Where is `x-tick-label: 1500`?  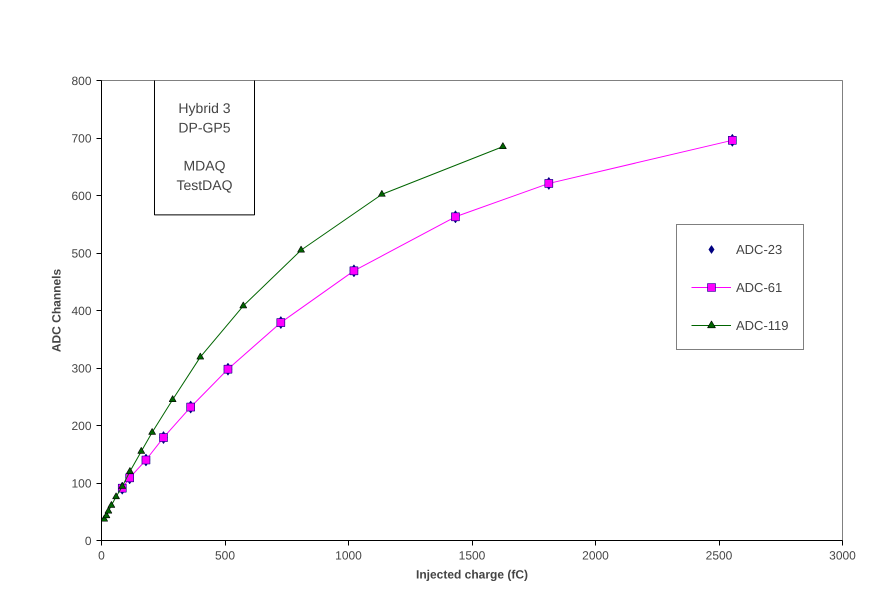 x-tick-label: 1500 is located at coordinates (472, 555).